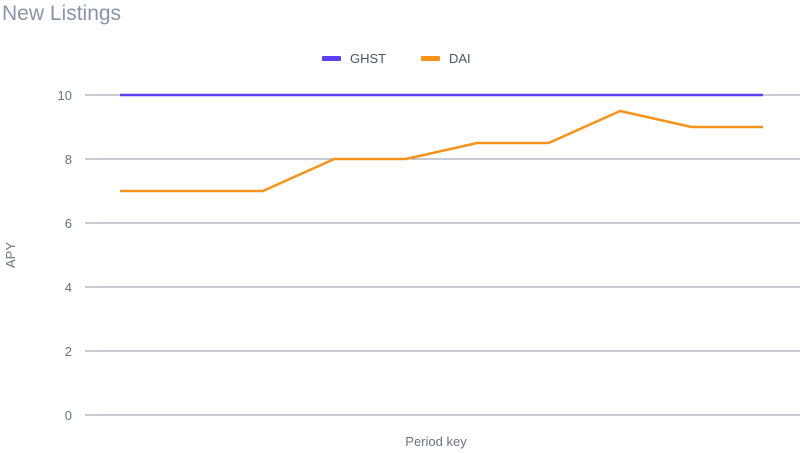  Describe the element at coordinates (62, 13) in the screenshot. I see `chart-title: New Listings` at that location.